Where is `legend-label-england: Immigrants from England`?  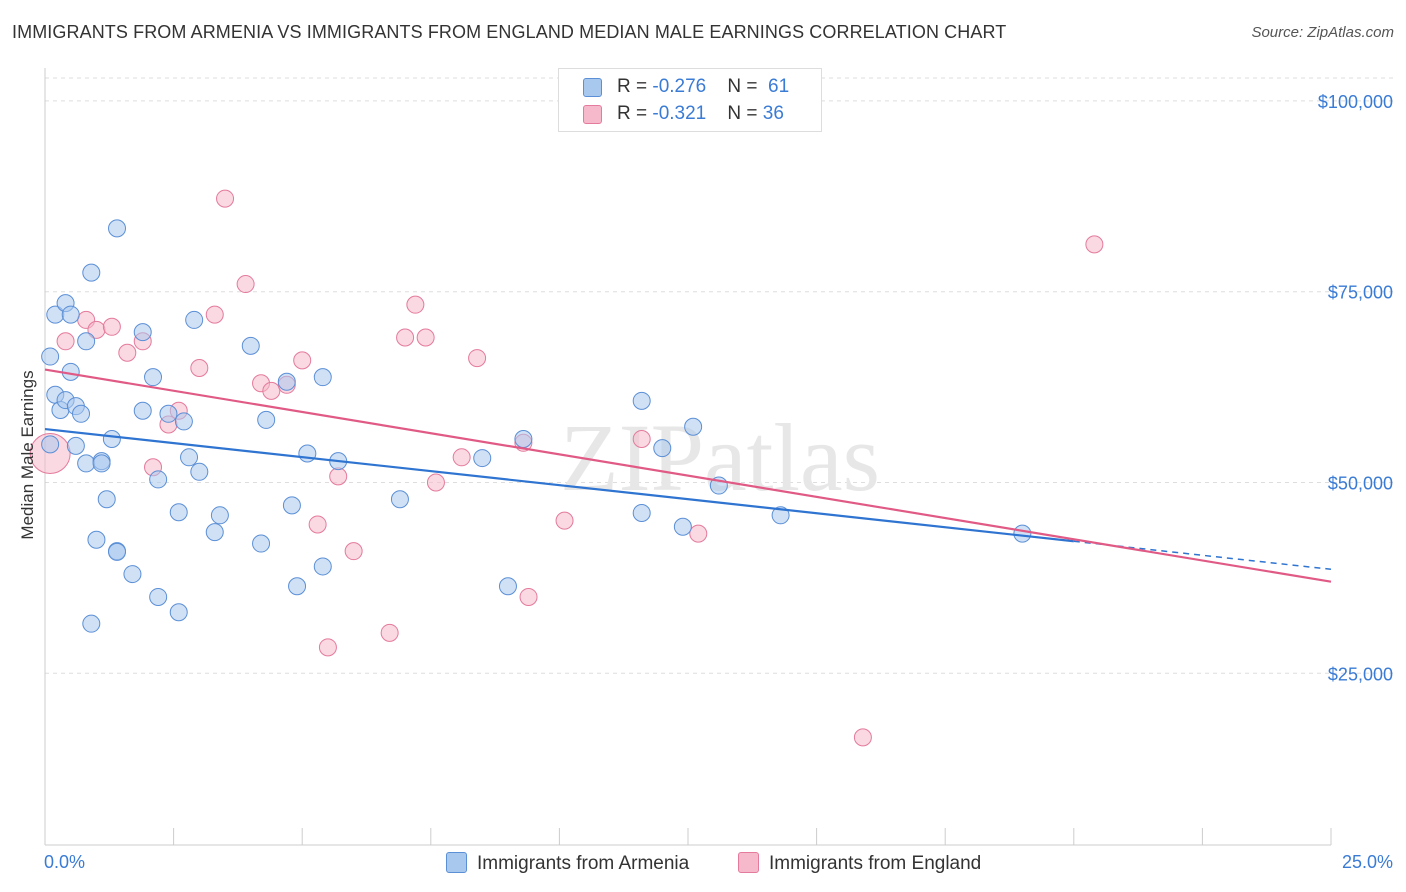 legend-label-england: Immigrants from England is located at coordinates (875, 863).